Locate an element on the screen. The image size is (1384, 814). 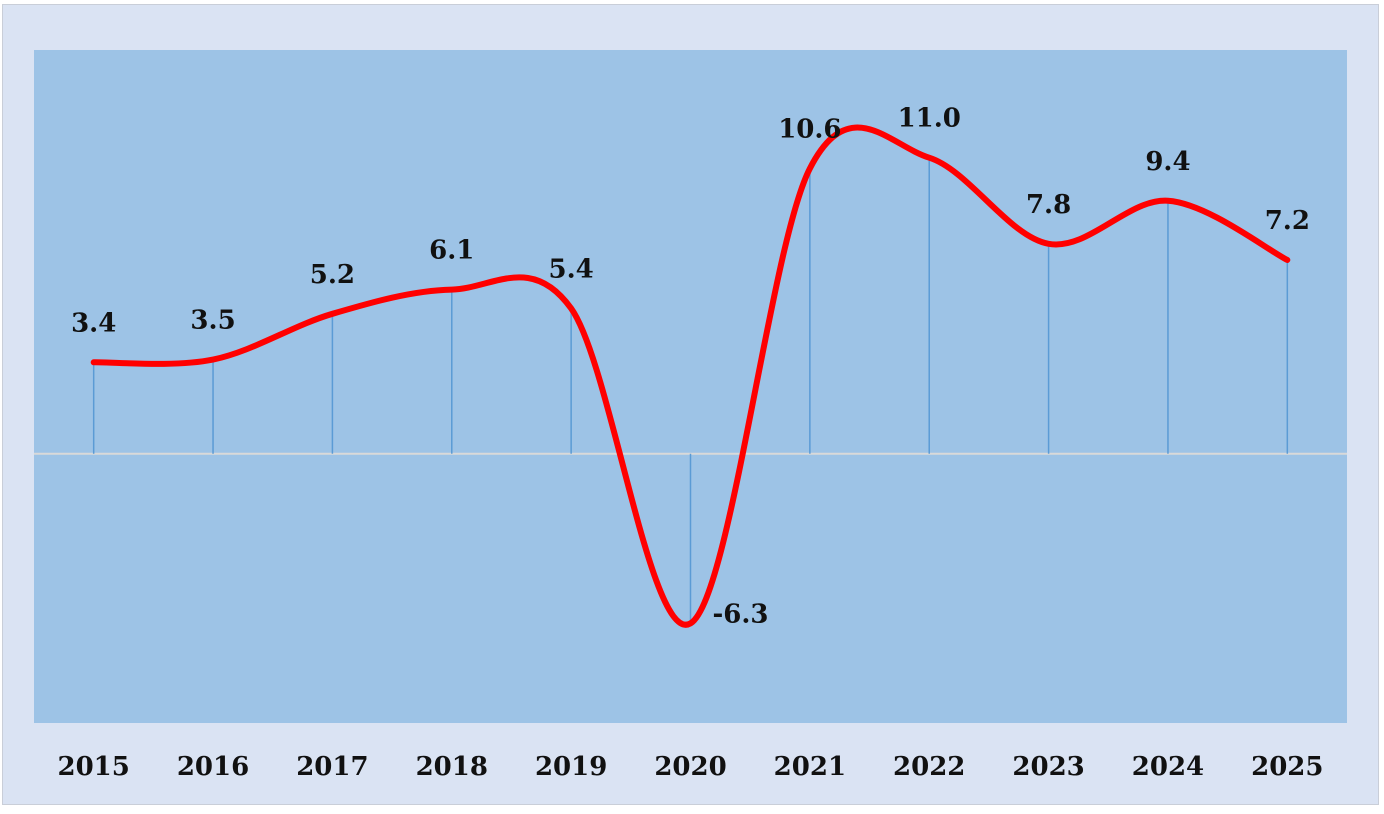
x-tick-label: 2021 is located at coordinates (810, 767).